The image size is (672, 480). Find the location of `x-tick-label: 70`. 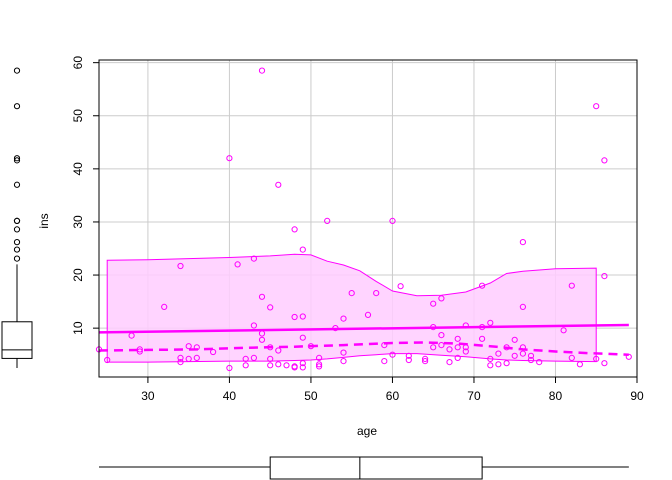

x-tick-label: 70 is located at coordinates (474, 396).